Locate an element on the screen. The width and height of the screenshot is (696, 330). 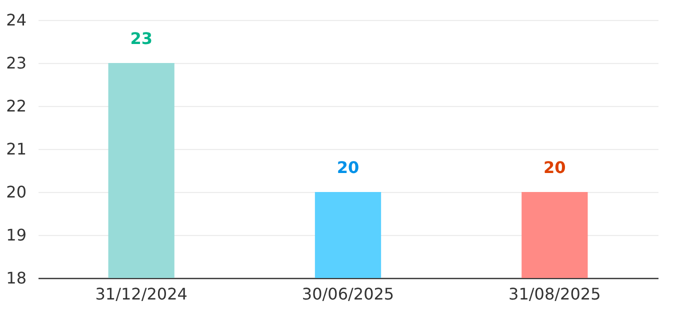
y-tick-label: 22 is located at coordinates (16, 106).